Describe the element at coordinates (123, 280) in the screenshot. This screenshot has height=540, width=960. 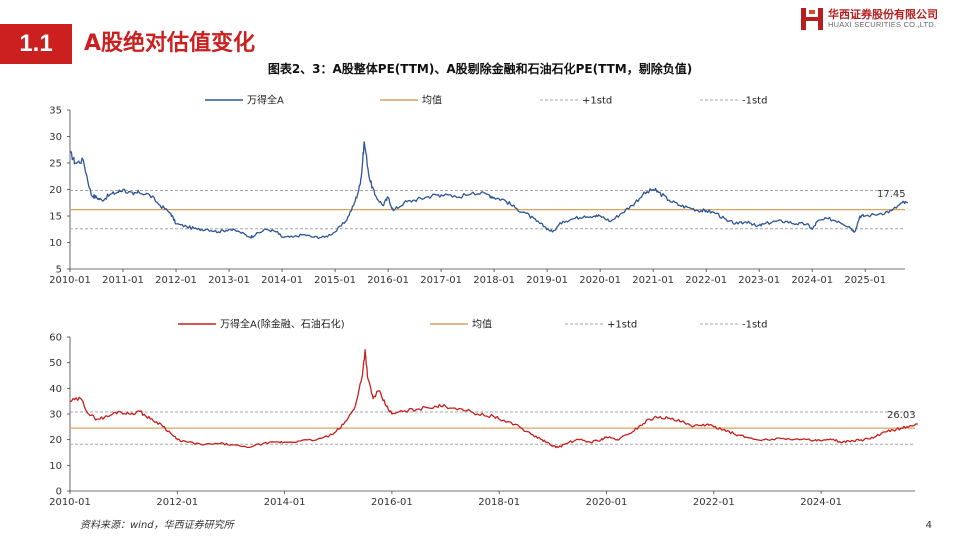
I see `x-tick-label: 2011-01` at that location.